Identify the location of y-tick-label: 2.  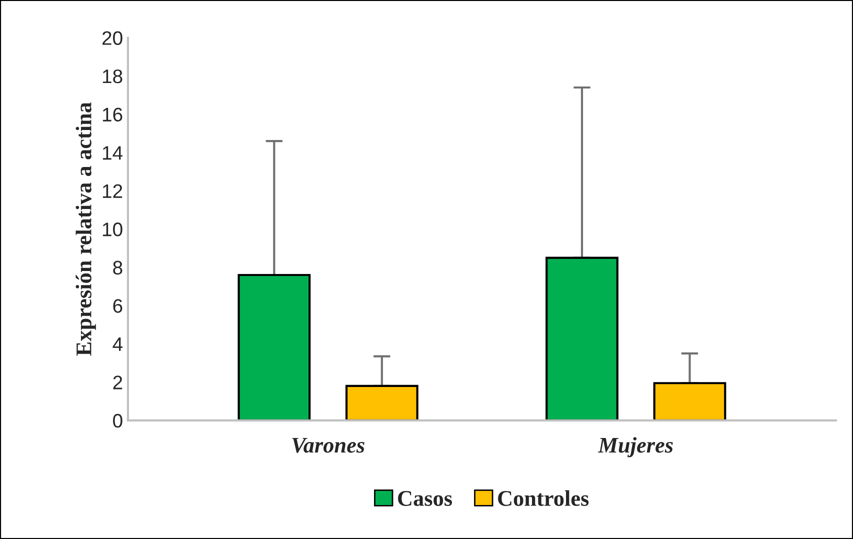
(117, 383).